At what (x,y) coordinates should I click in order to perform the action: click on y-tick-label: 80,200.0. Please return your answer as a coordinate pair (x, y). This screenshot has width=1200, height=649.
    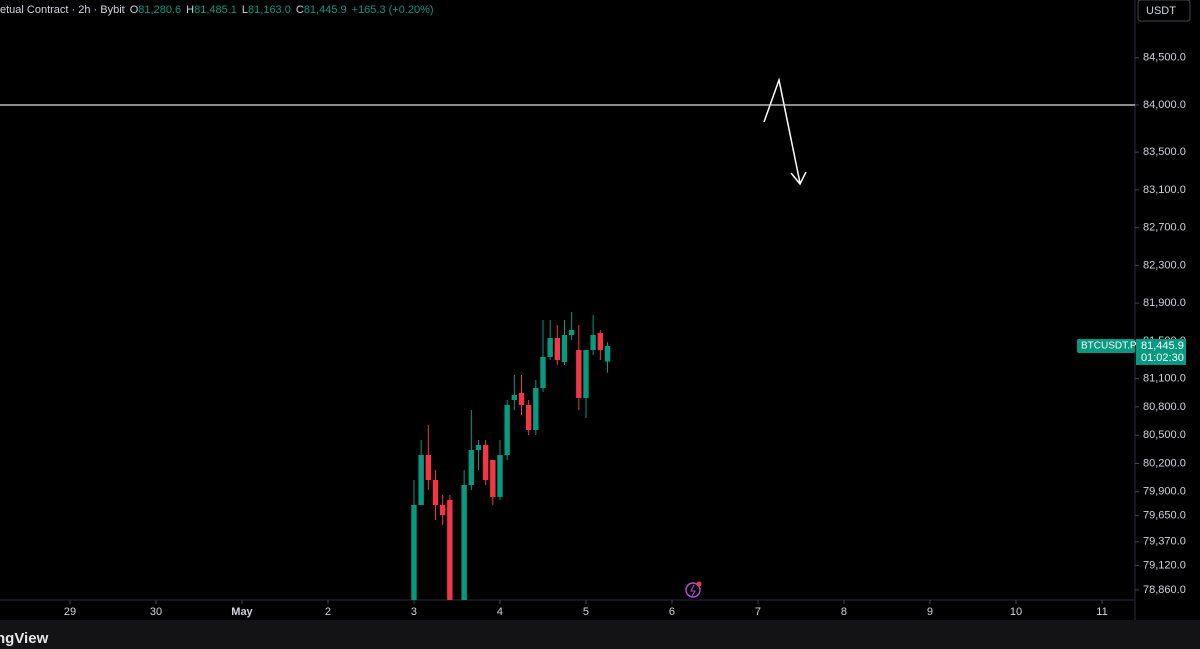
    Looking at the image, I should click on (1164, 463).